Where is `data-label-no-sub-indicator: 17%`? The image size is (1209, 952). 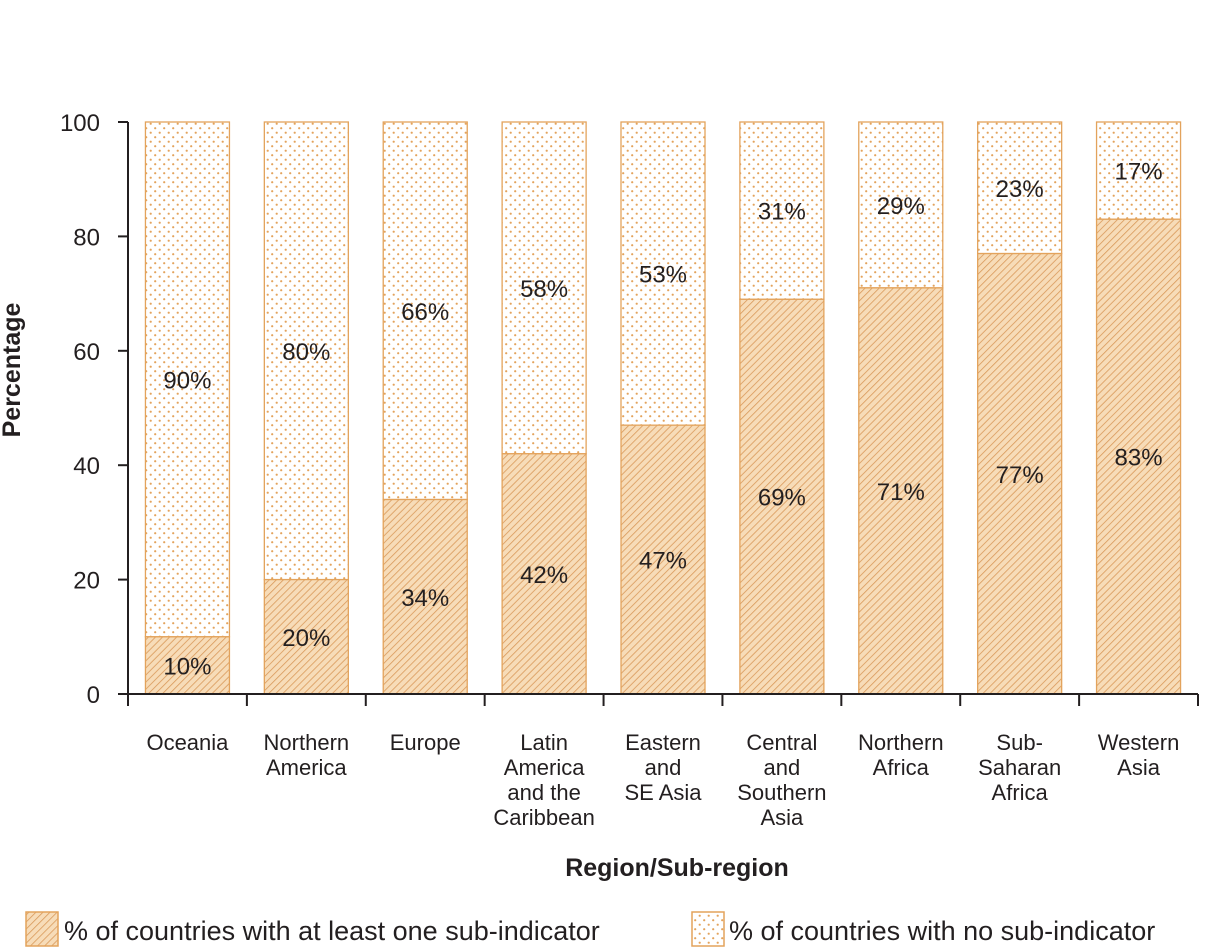 data-label-no-sub-indicator: 17% is located at coordinates (1139, 172).